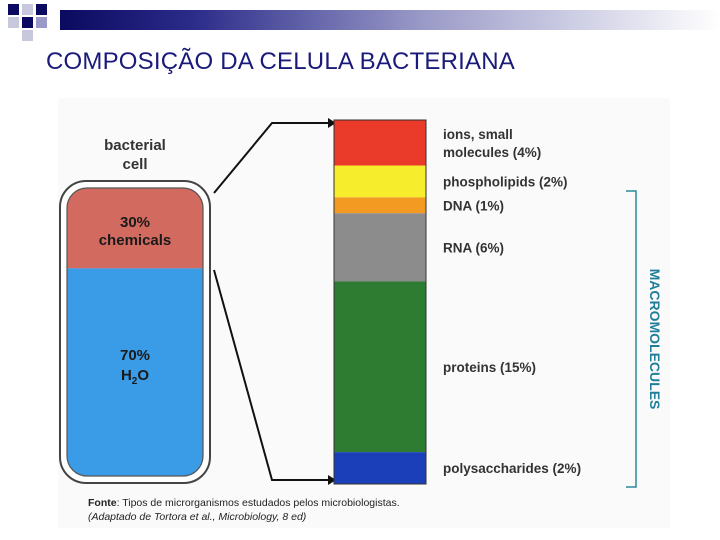 This screenshot has width=720, height=540. I want to click on composition-bar-outline, so click(380, 302).